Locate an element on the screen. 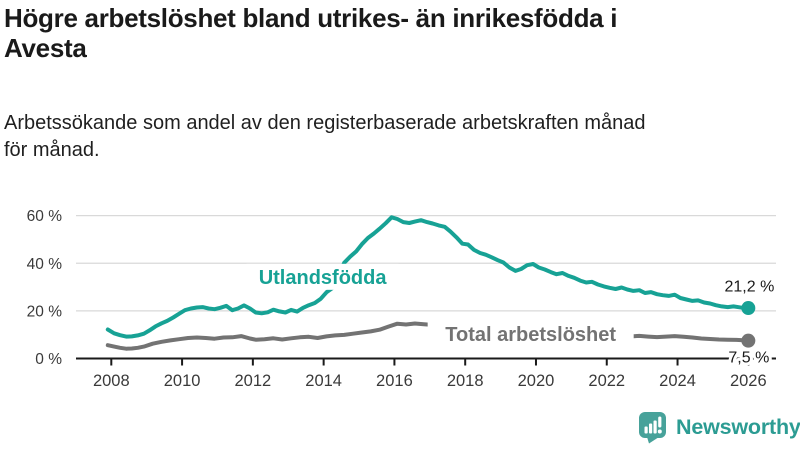 The image size is (800, 450). y-tick-label: 40 % is located at coordinates (45, 264).